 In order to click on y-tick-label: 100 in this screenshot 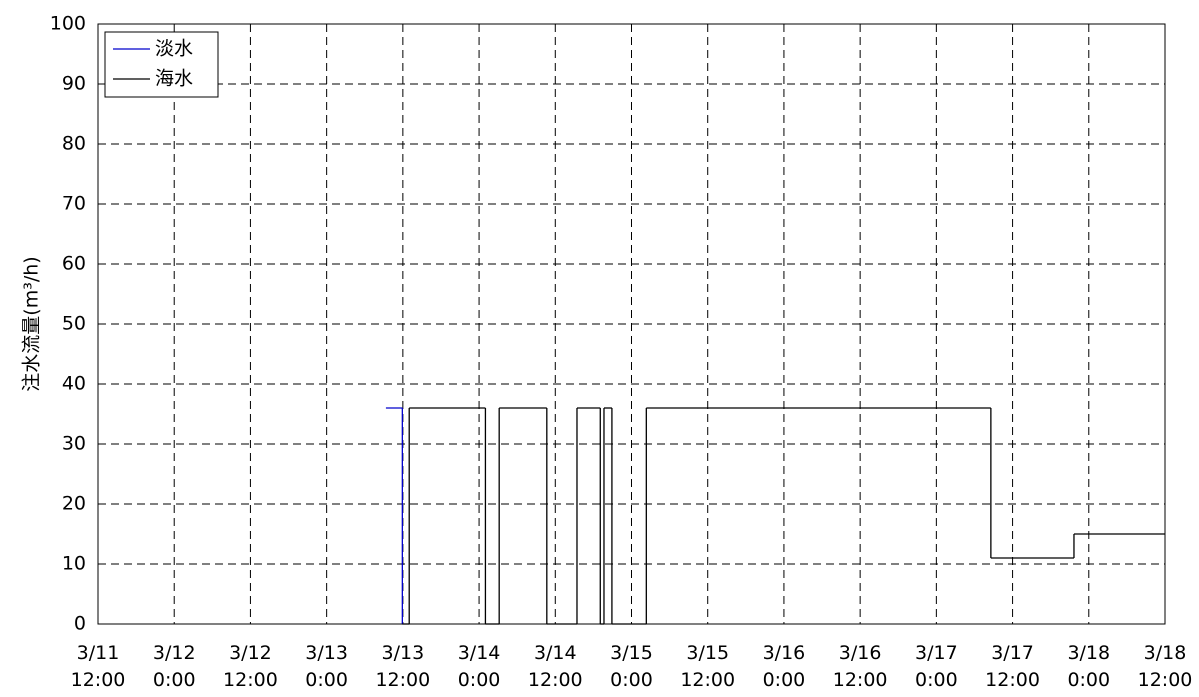, I will do `click(68, 24)`.